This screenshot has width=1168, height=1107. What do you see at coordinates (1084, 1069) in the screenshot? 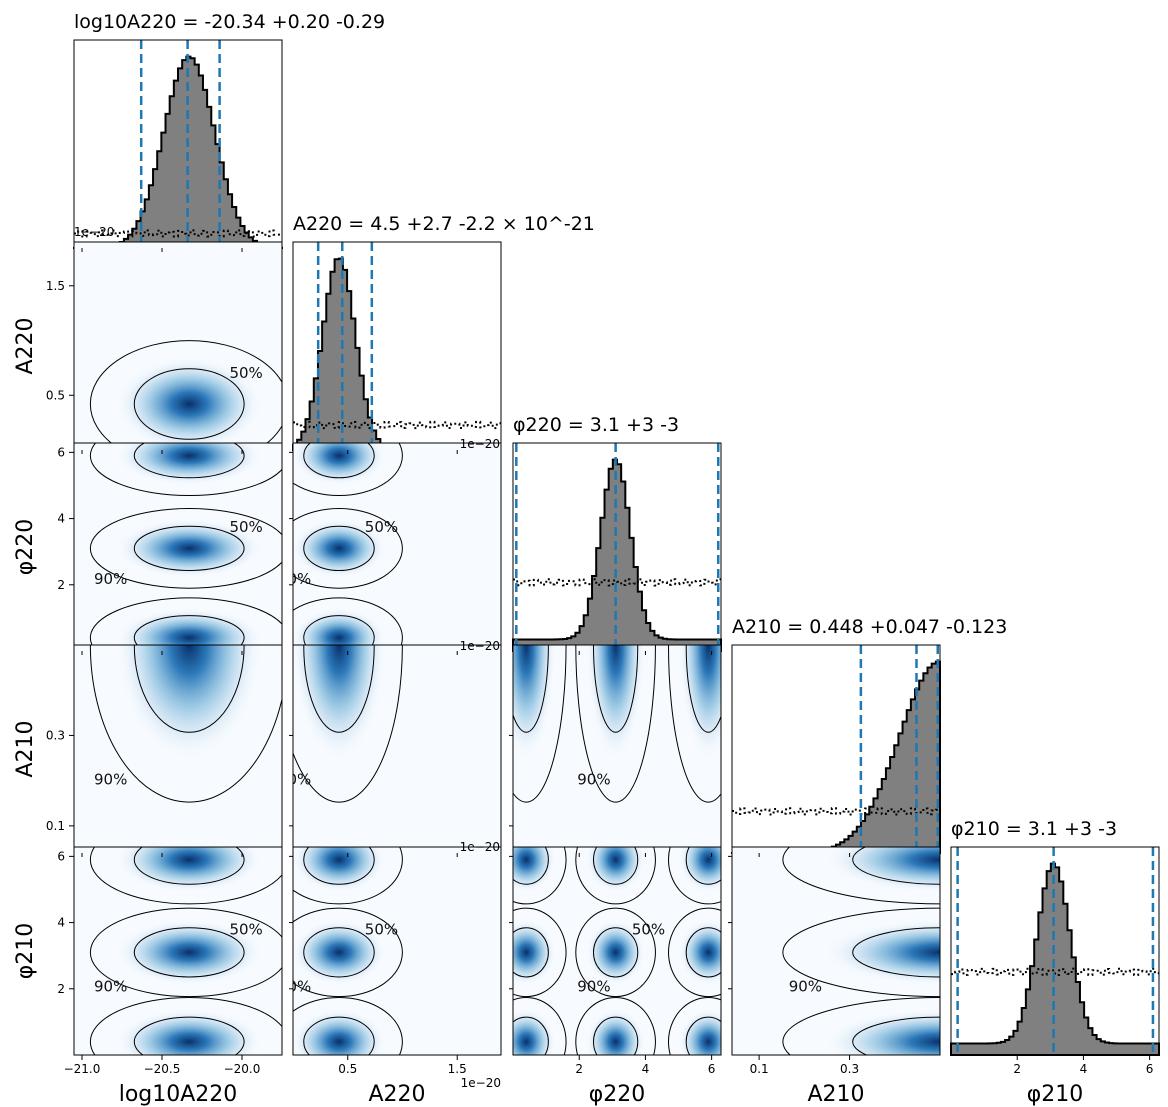
I see `x-tick-label-phi210: 4` at bounding box center [1084, 1069].